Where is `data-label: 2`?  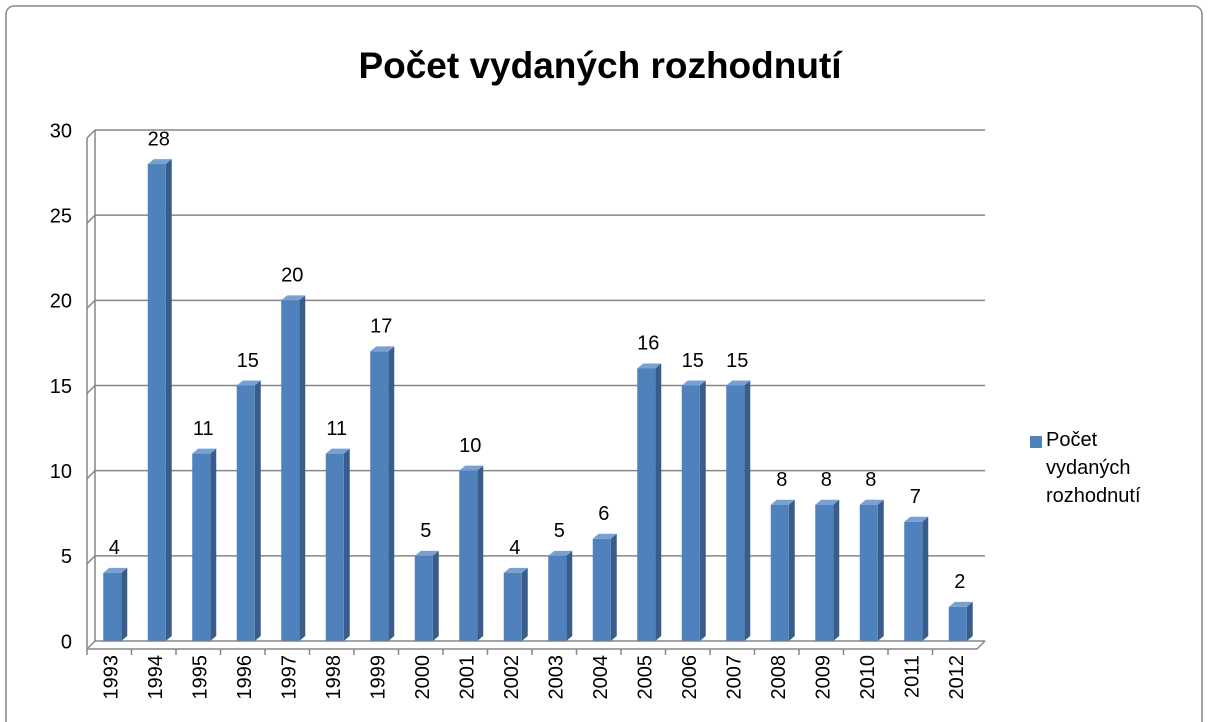 data-label: 2 is located at coordinates (959, 582).